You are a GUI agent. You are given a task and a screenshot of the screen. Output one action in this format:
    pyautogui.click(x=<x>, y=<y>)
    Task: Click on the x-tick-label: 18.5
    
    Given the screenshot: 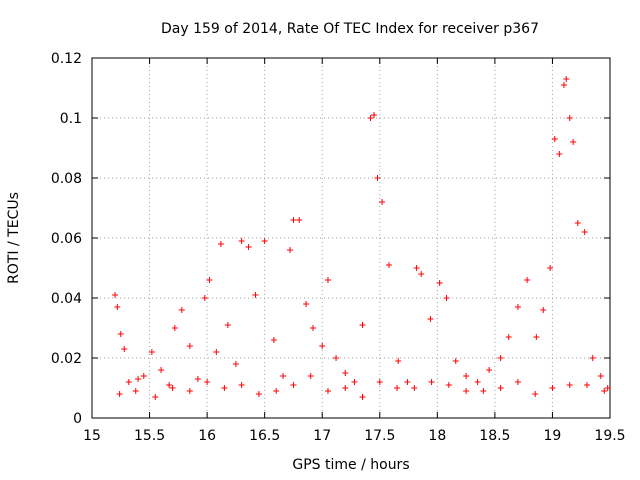 What is the action you would take?
    pyautogui.click(x=494, y=436)
    